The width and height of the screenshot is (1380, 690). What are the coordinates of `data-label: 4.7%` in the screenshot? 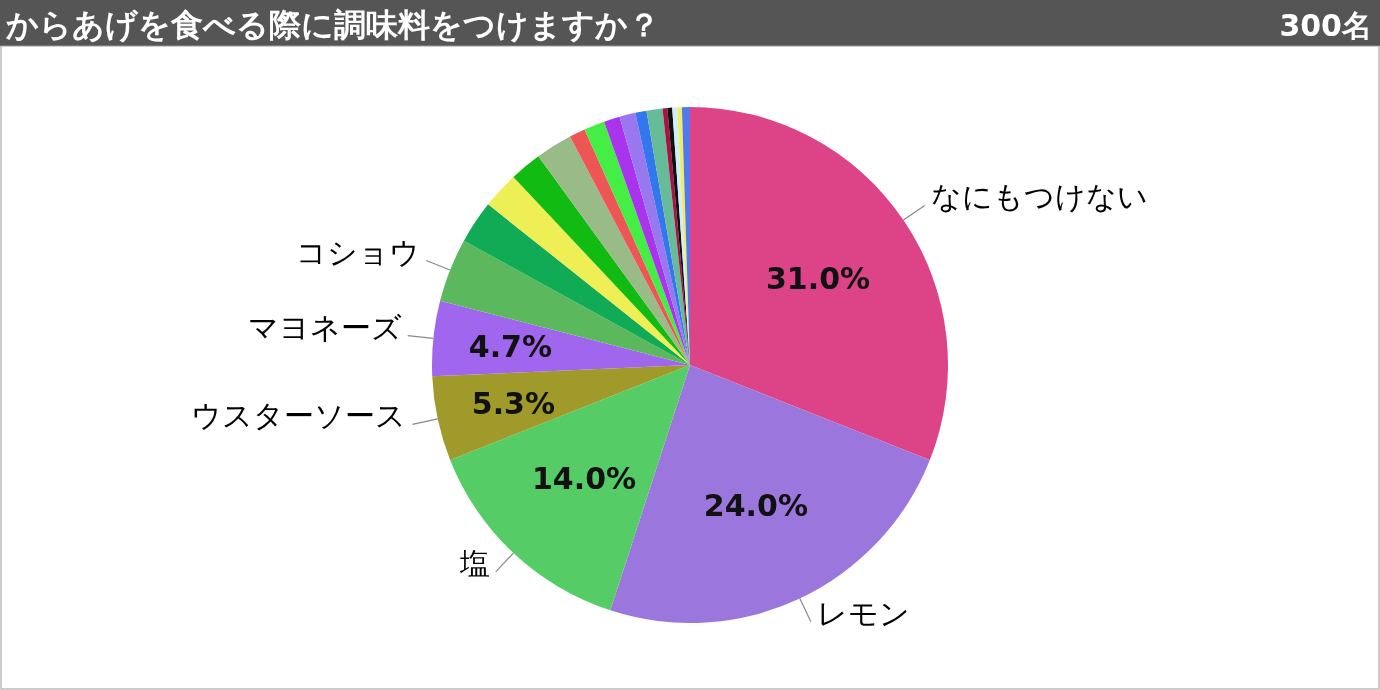 It's located at (510, 347).